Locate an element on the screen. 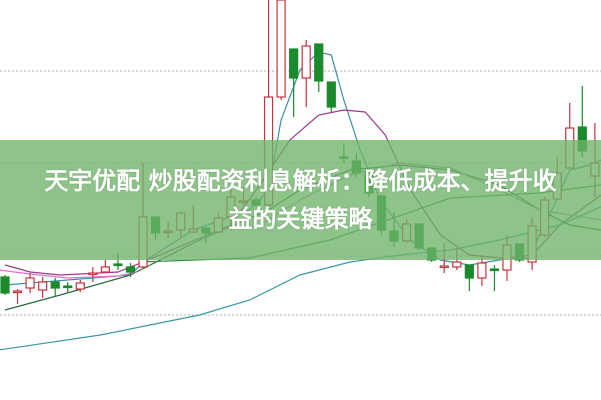 This screenshot has height=400, width=601. moving-average-line is located at coordinates (68, 274).